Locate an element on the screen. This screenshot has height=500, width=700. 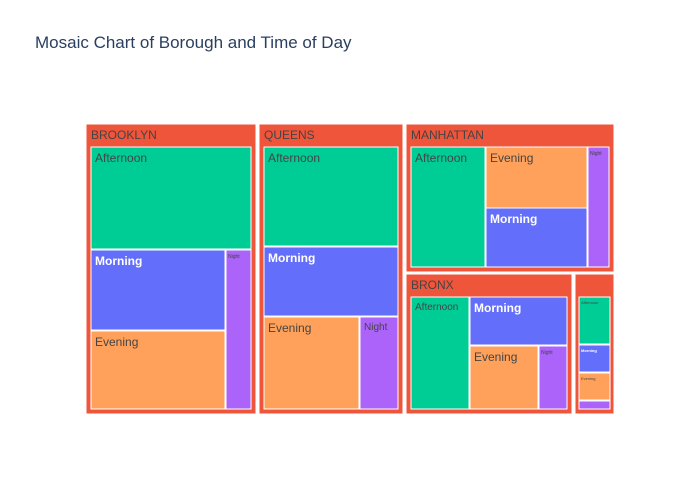
borough-label: QUEENS is located at coordinates (289, 135).